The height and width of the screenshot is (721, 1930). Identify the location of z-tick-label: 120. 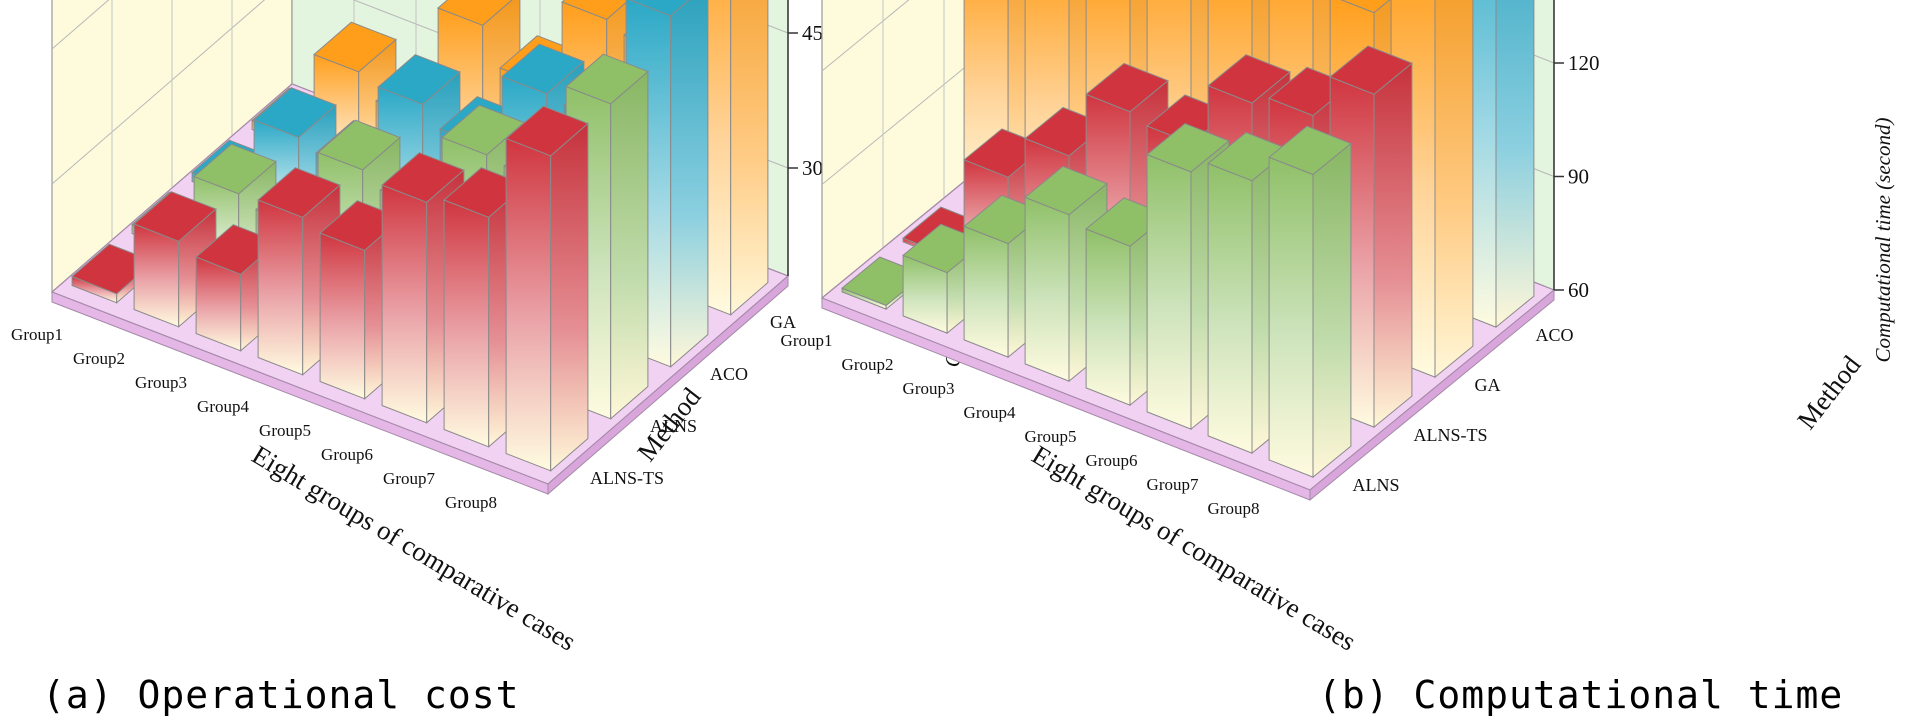
(1584, 63).